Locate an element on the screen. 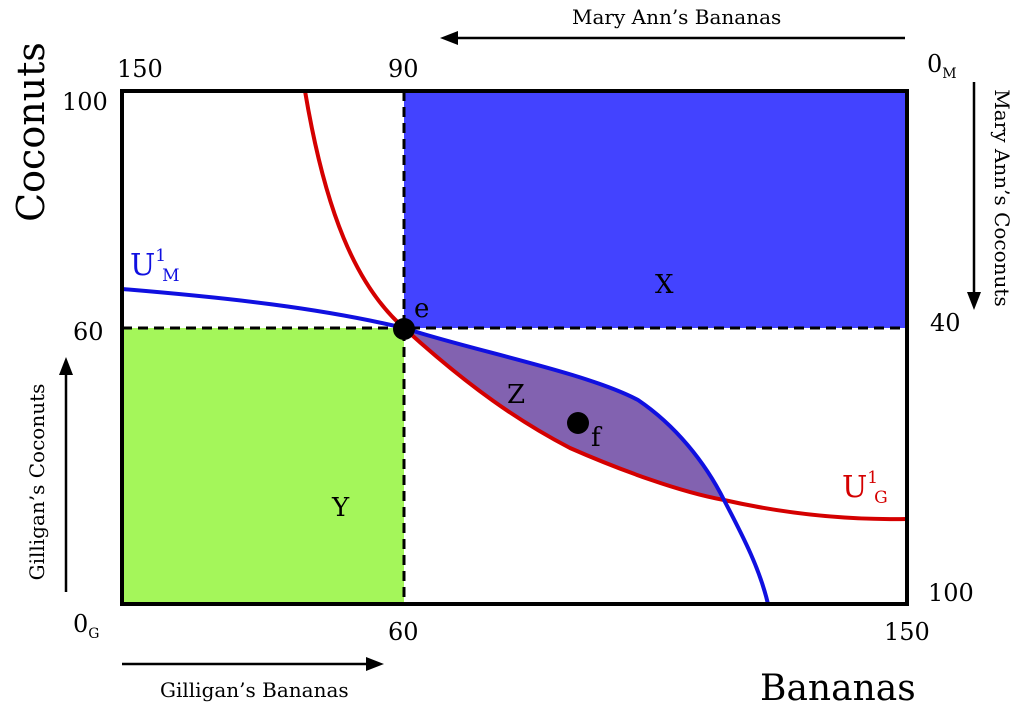  origin-maryann: 0M is located at coordinates (942, 66).